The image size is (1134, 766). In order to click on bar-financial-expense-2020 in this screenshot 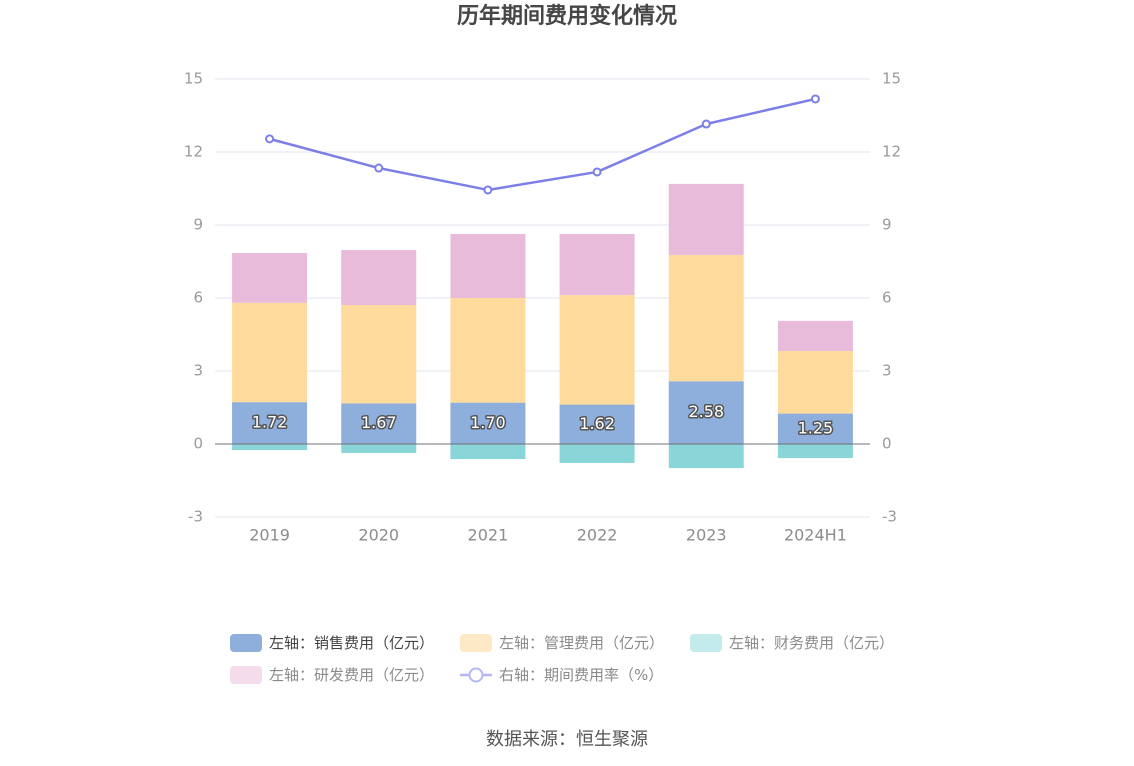, I will do `click(379, 449)`.